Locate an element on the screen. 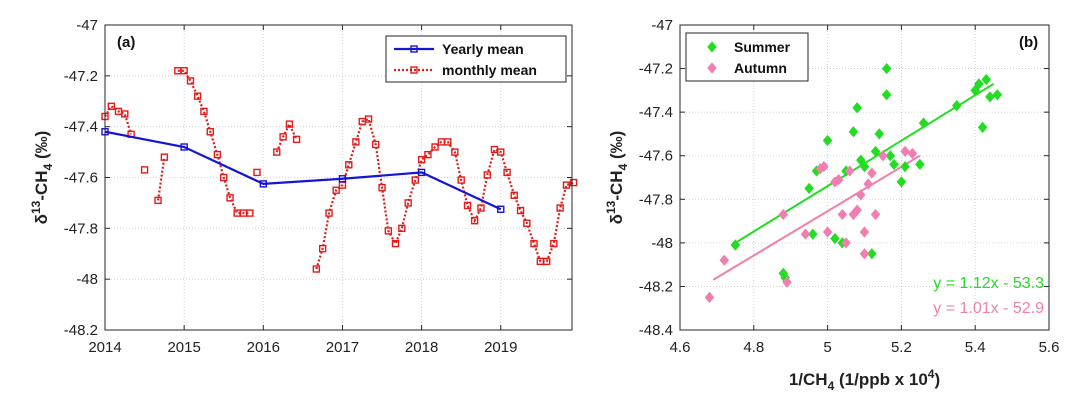  panel-a-legend: Yearly mean monthly mean is located at coordinates (476, 59).